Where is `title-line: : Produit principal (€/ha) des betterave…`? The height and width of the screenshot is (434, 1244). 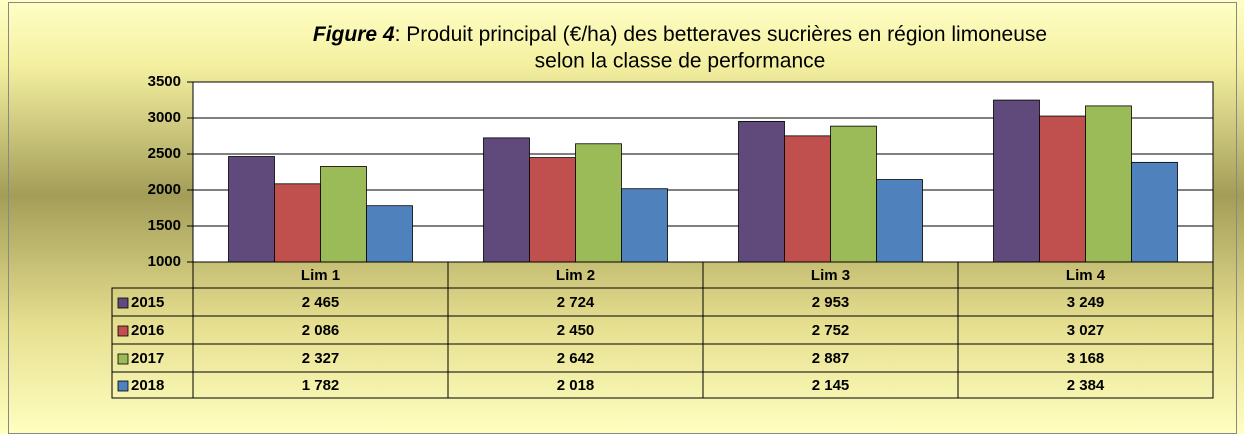 title-line: : Produit principal (€/ha) des betterave… is located at coordinates (721, 34).